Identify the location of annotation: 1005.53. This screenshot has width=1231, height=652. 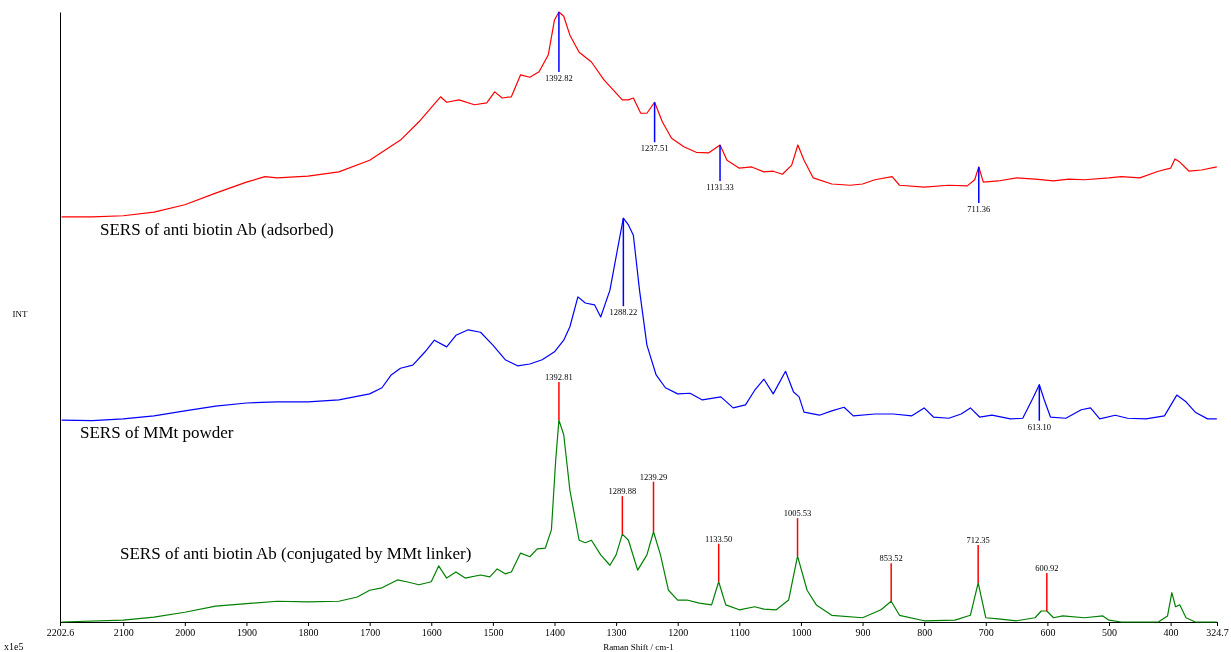
(797, 513).